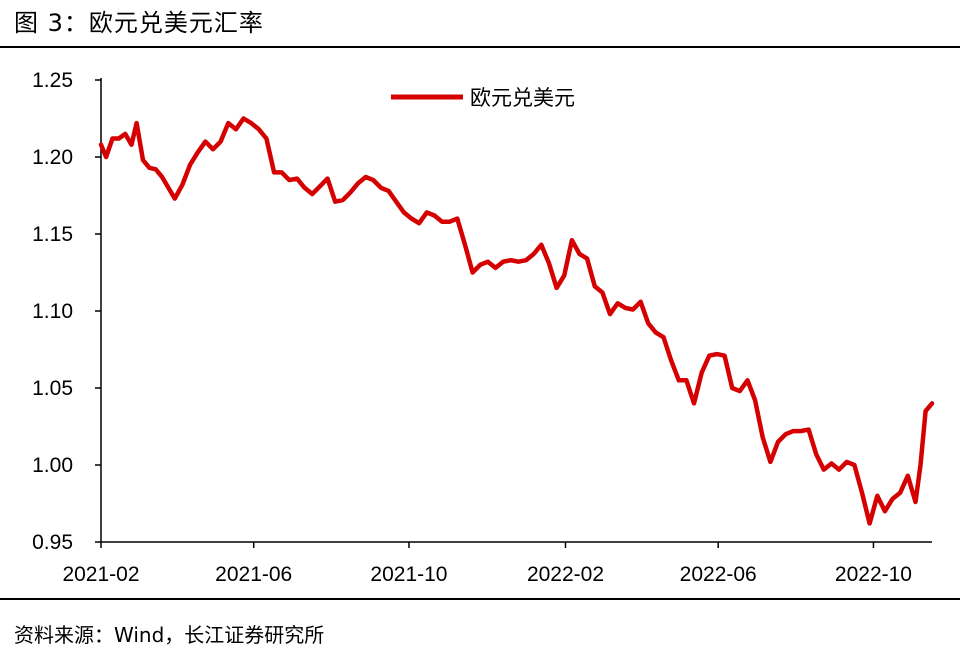  Describe the element at coordinates (480, 47) in the screenshot. I see `top-divider` at that location.